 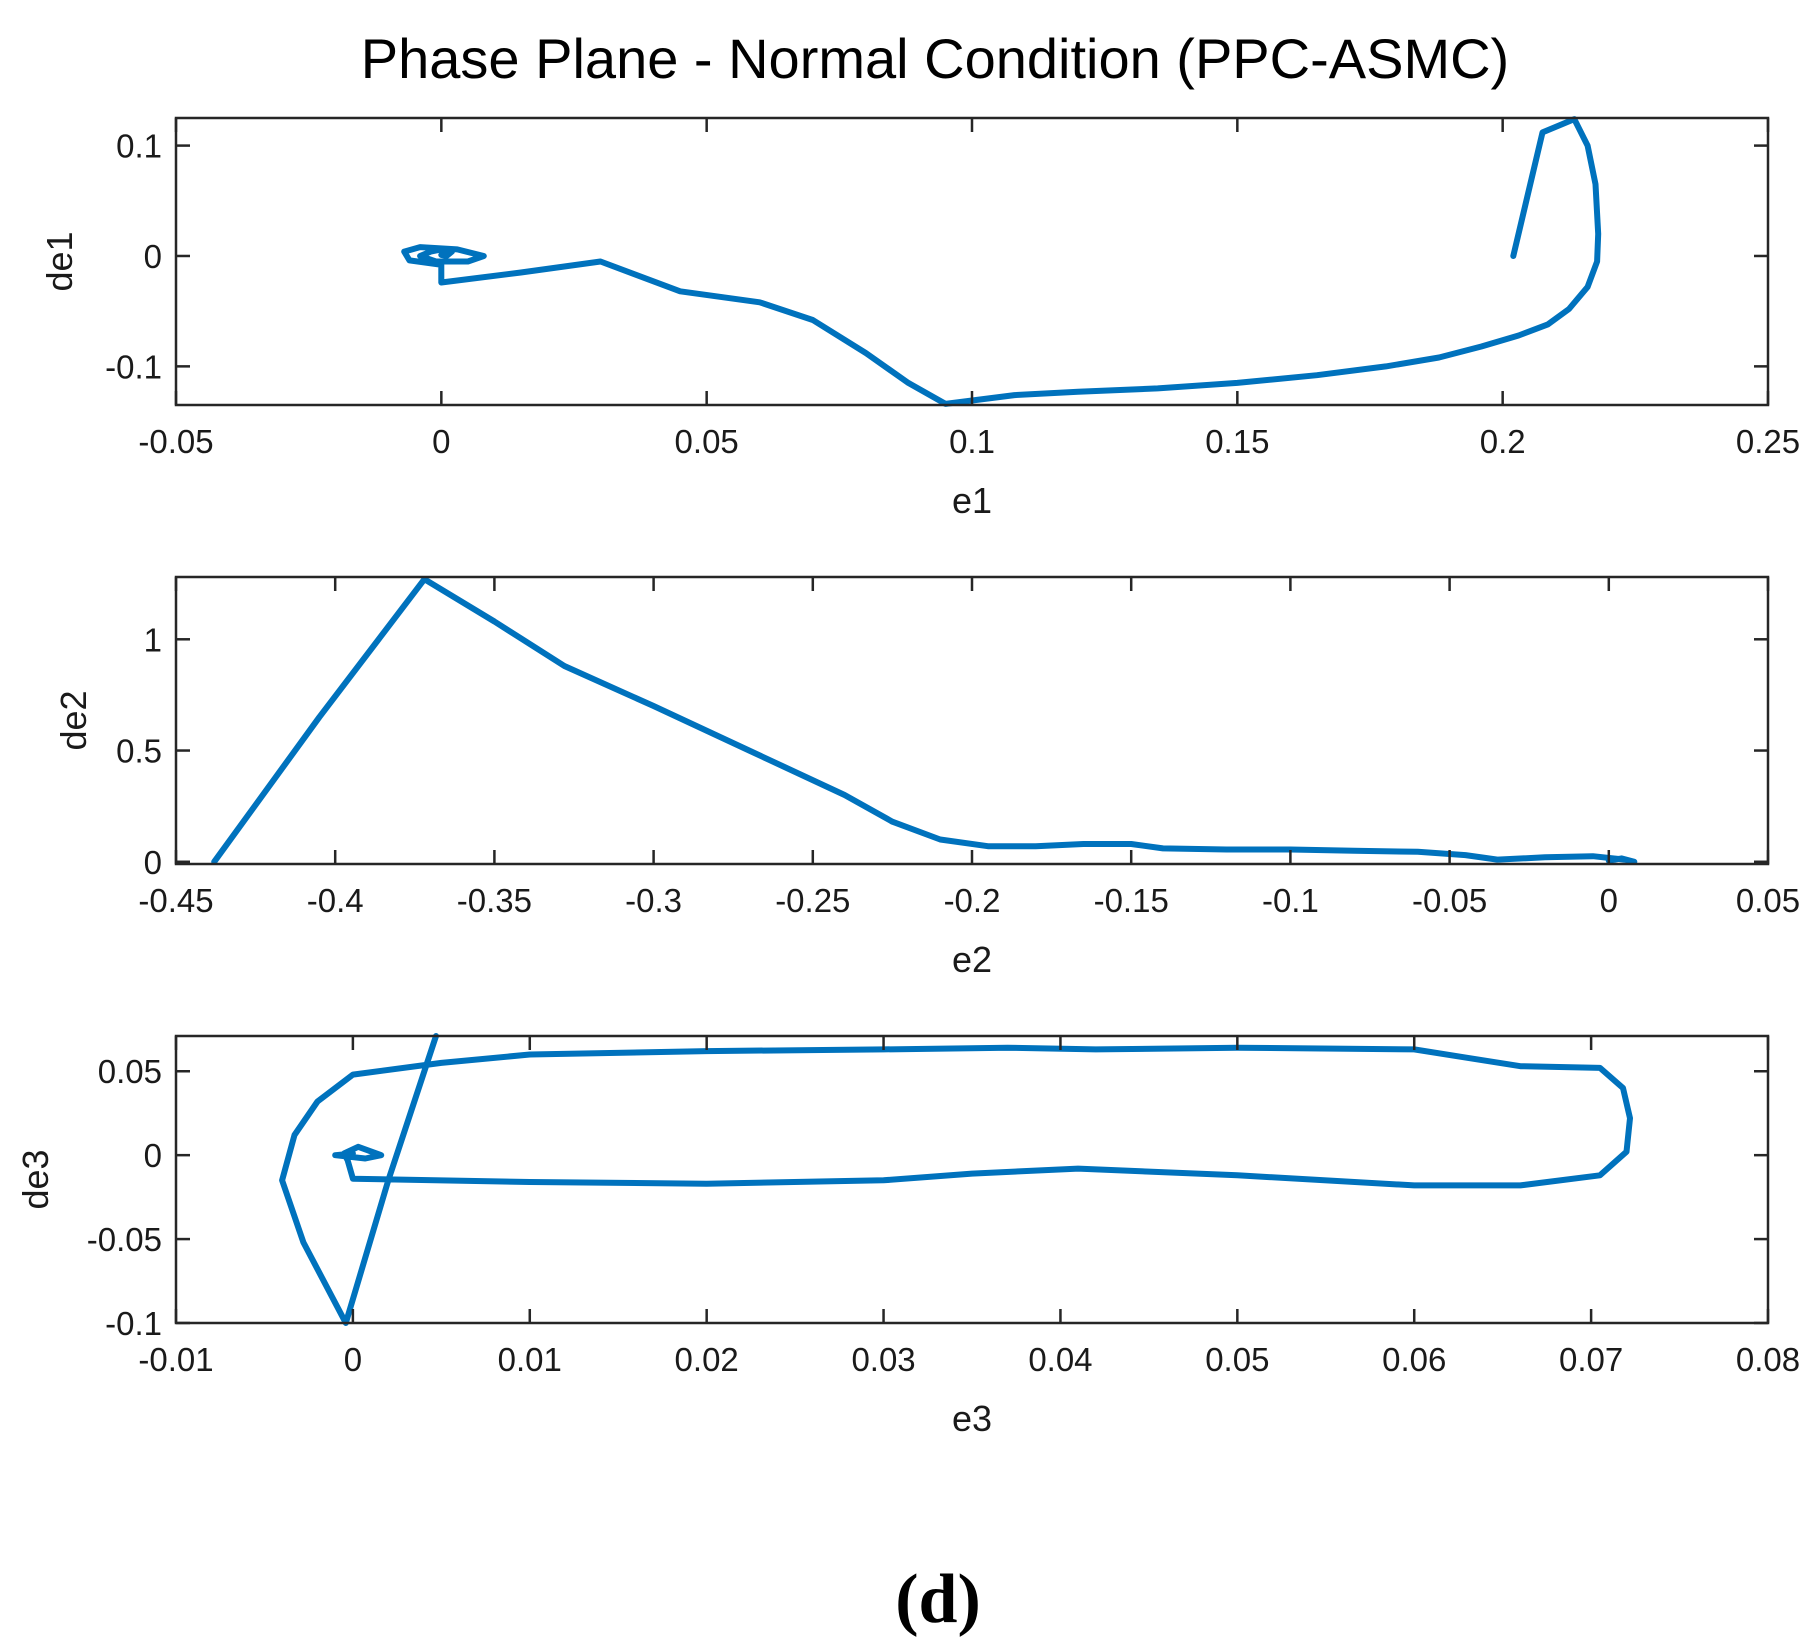 I want to click on x-tick-label: 0.07, so click(x=1591, y=1359).